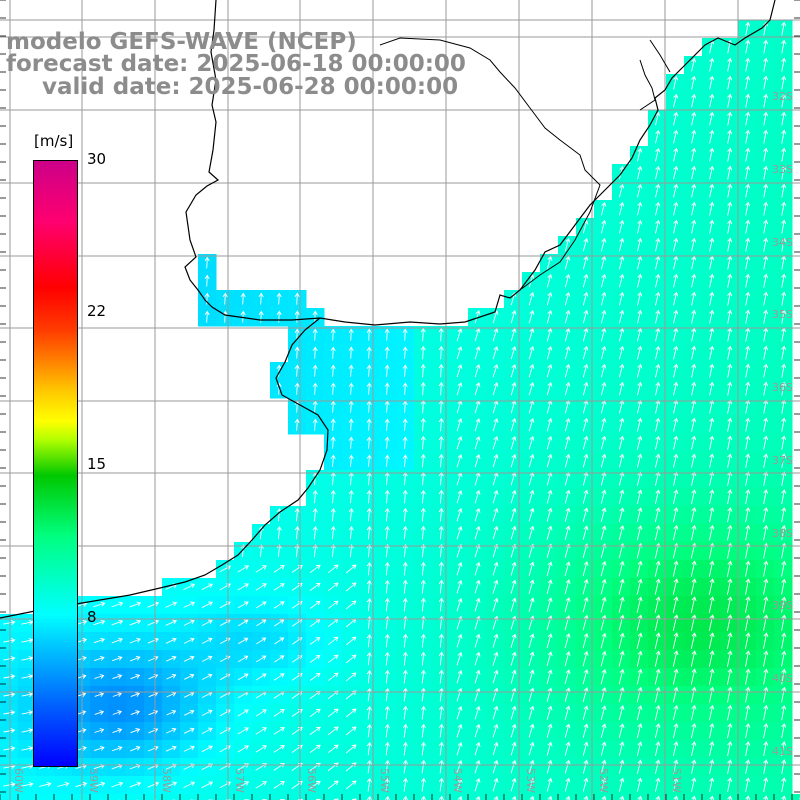 The height and width of the screenshot is (800, 800). Describe the element at coordinates (782, 314) in the screenshot. I see `latitude-label: 35S` at that location.